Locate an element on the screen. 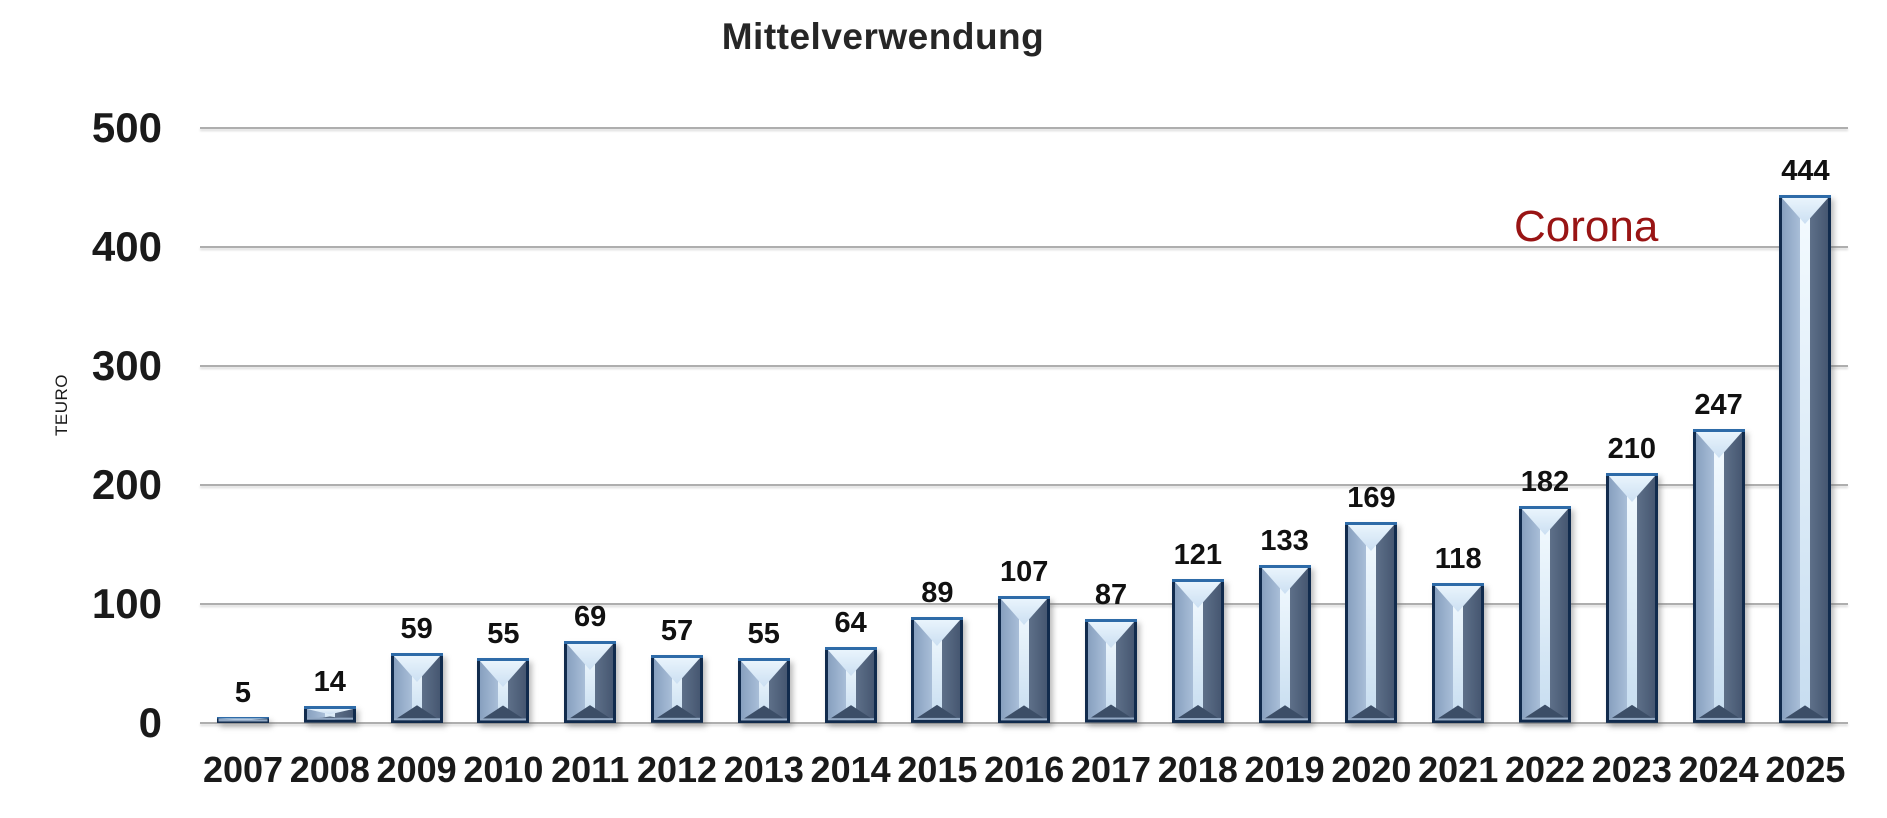  y-tick-label-300: 300 is located at coordinates (126, 365).